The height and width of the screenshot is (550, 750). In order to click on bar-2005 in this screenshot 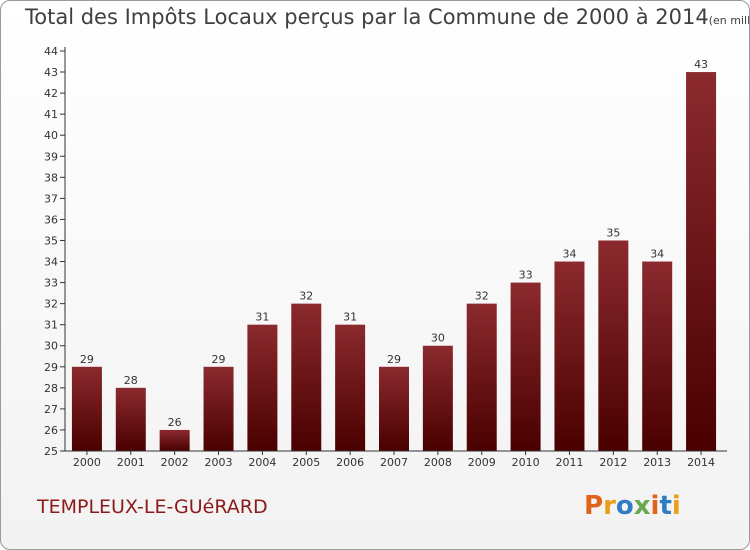, I will do `click(306, 377)`.